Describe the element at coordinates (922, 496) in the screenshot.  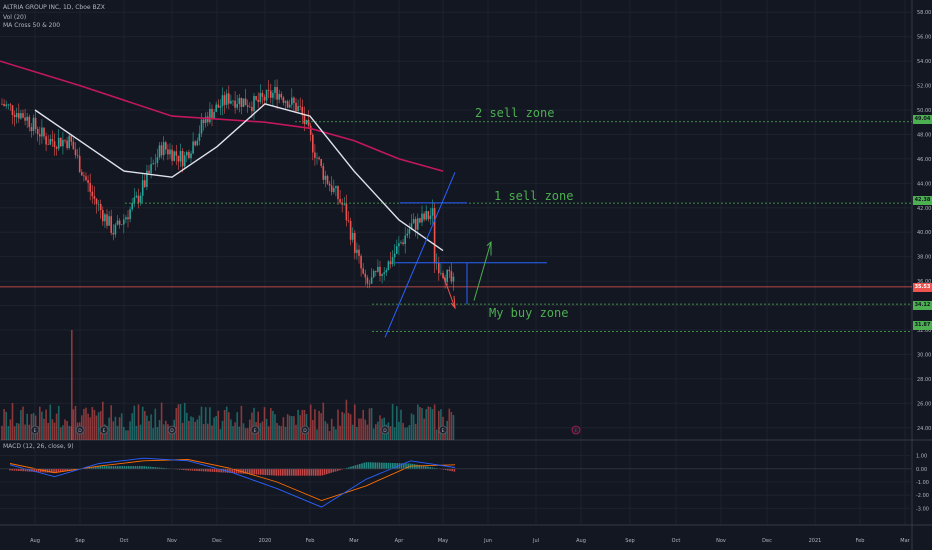
I see `macd-tick-label: -2.00` at that location.